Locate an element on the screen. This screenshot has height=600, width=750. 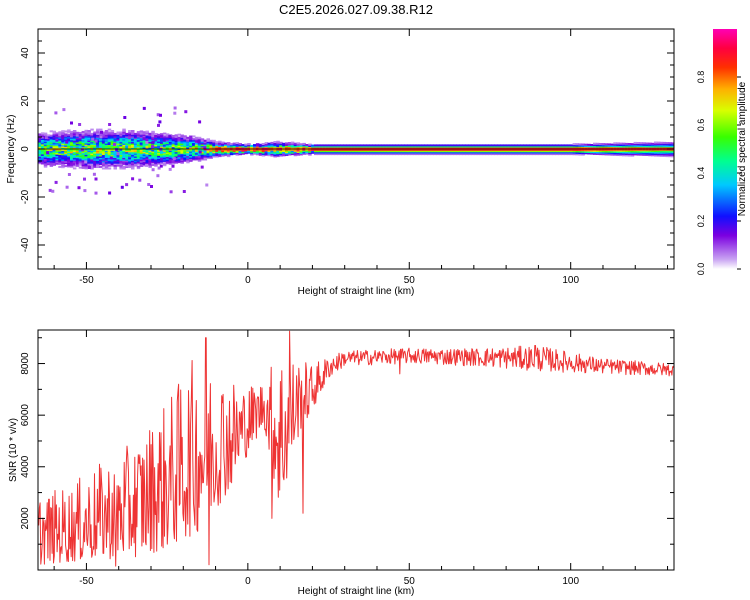
snr-xtick-label: 100 is located at coordinates (570, 581).